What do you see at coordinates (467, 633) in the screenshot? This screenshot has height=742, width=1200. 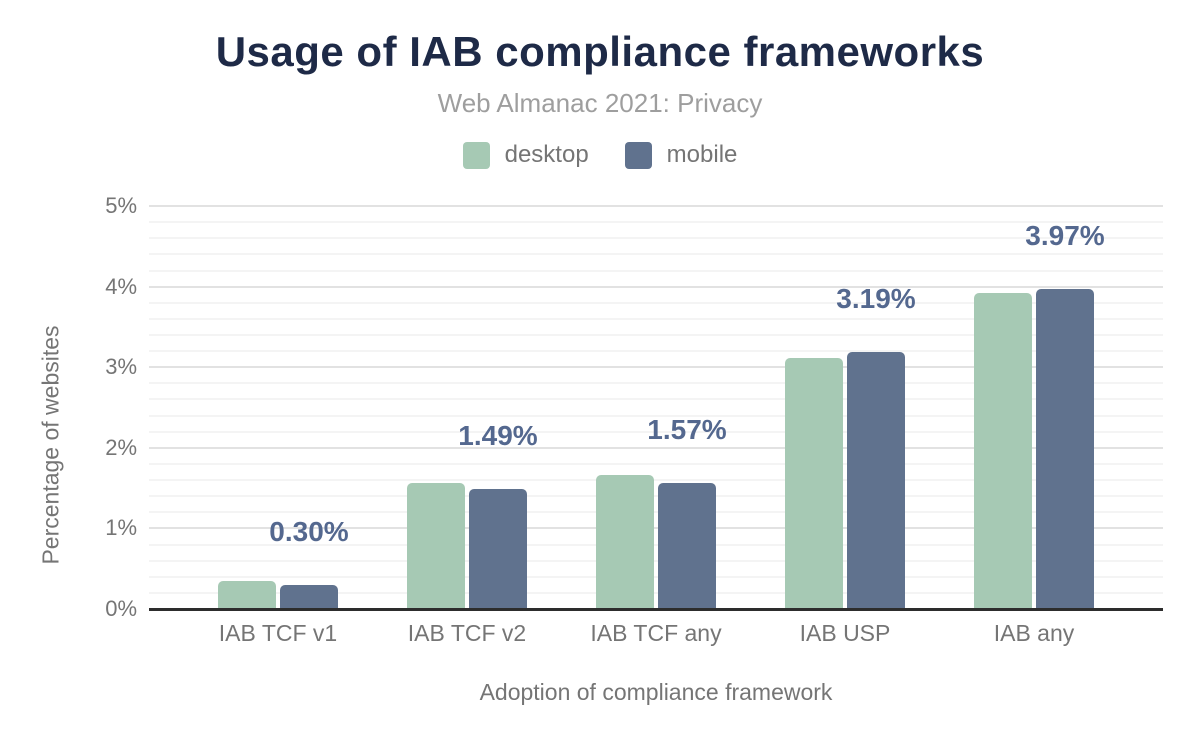 I see `x-category-label: IAB TCF v2` at bounding box center [467, 633].